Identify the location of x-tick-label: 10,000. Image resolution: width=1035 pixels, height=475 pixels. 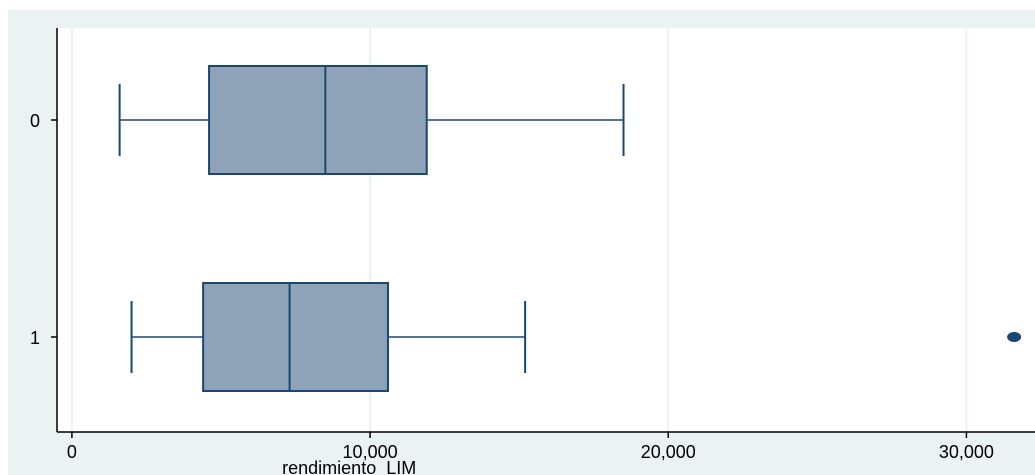
(370, 452).